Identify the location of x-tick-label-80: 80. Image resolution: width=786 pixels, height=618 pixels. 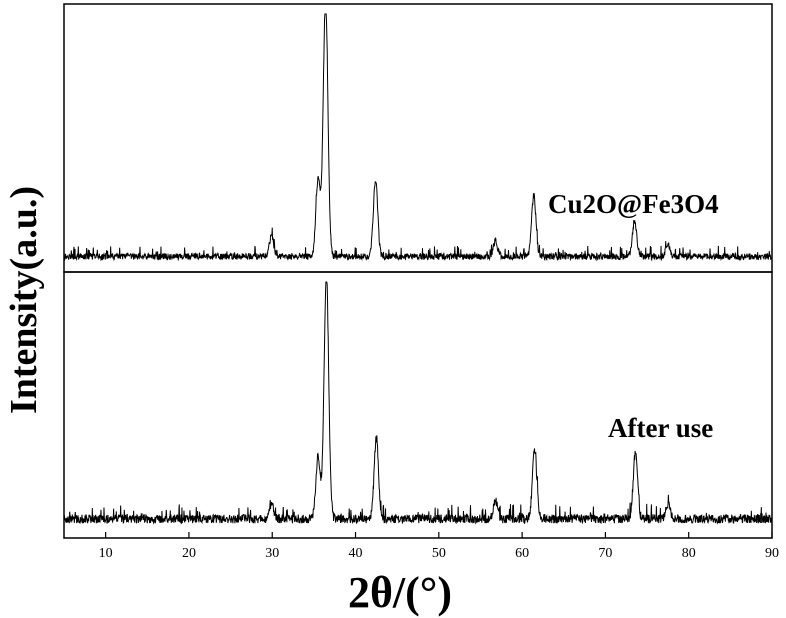
(689, 553).